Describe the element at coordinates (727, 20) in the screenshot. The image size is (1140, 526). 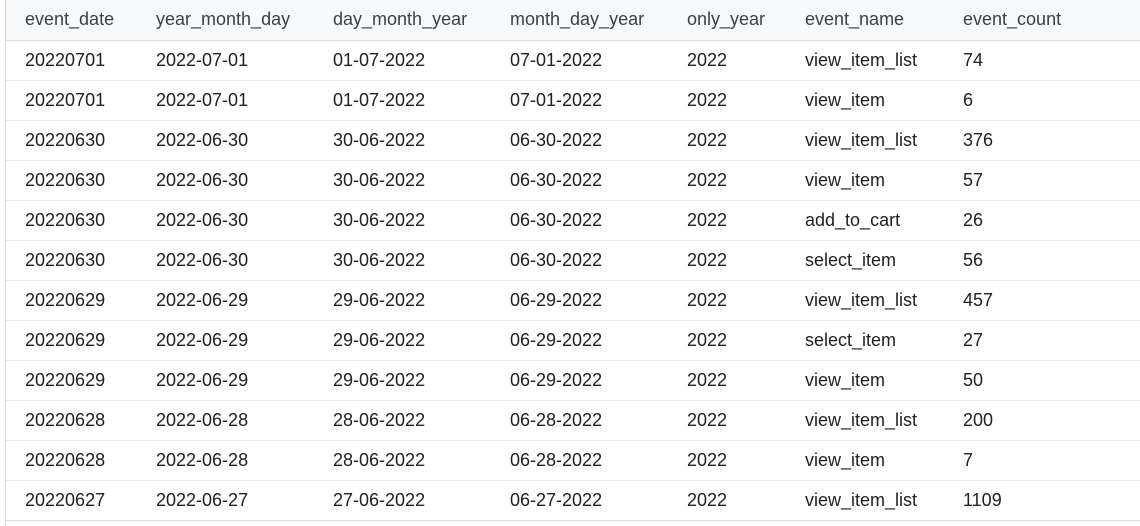
I see `column-header-only-year: only_year` at that location.